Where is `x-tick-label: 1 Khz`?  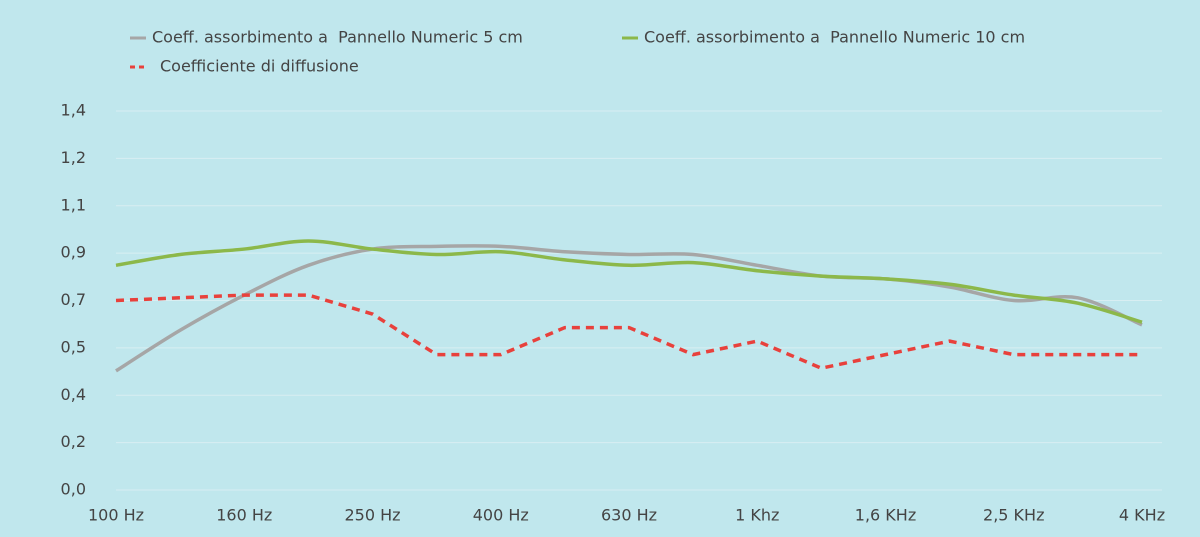
x-tick-label: 1 Khz is located at coordinates (757, 515).